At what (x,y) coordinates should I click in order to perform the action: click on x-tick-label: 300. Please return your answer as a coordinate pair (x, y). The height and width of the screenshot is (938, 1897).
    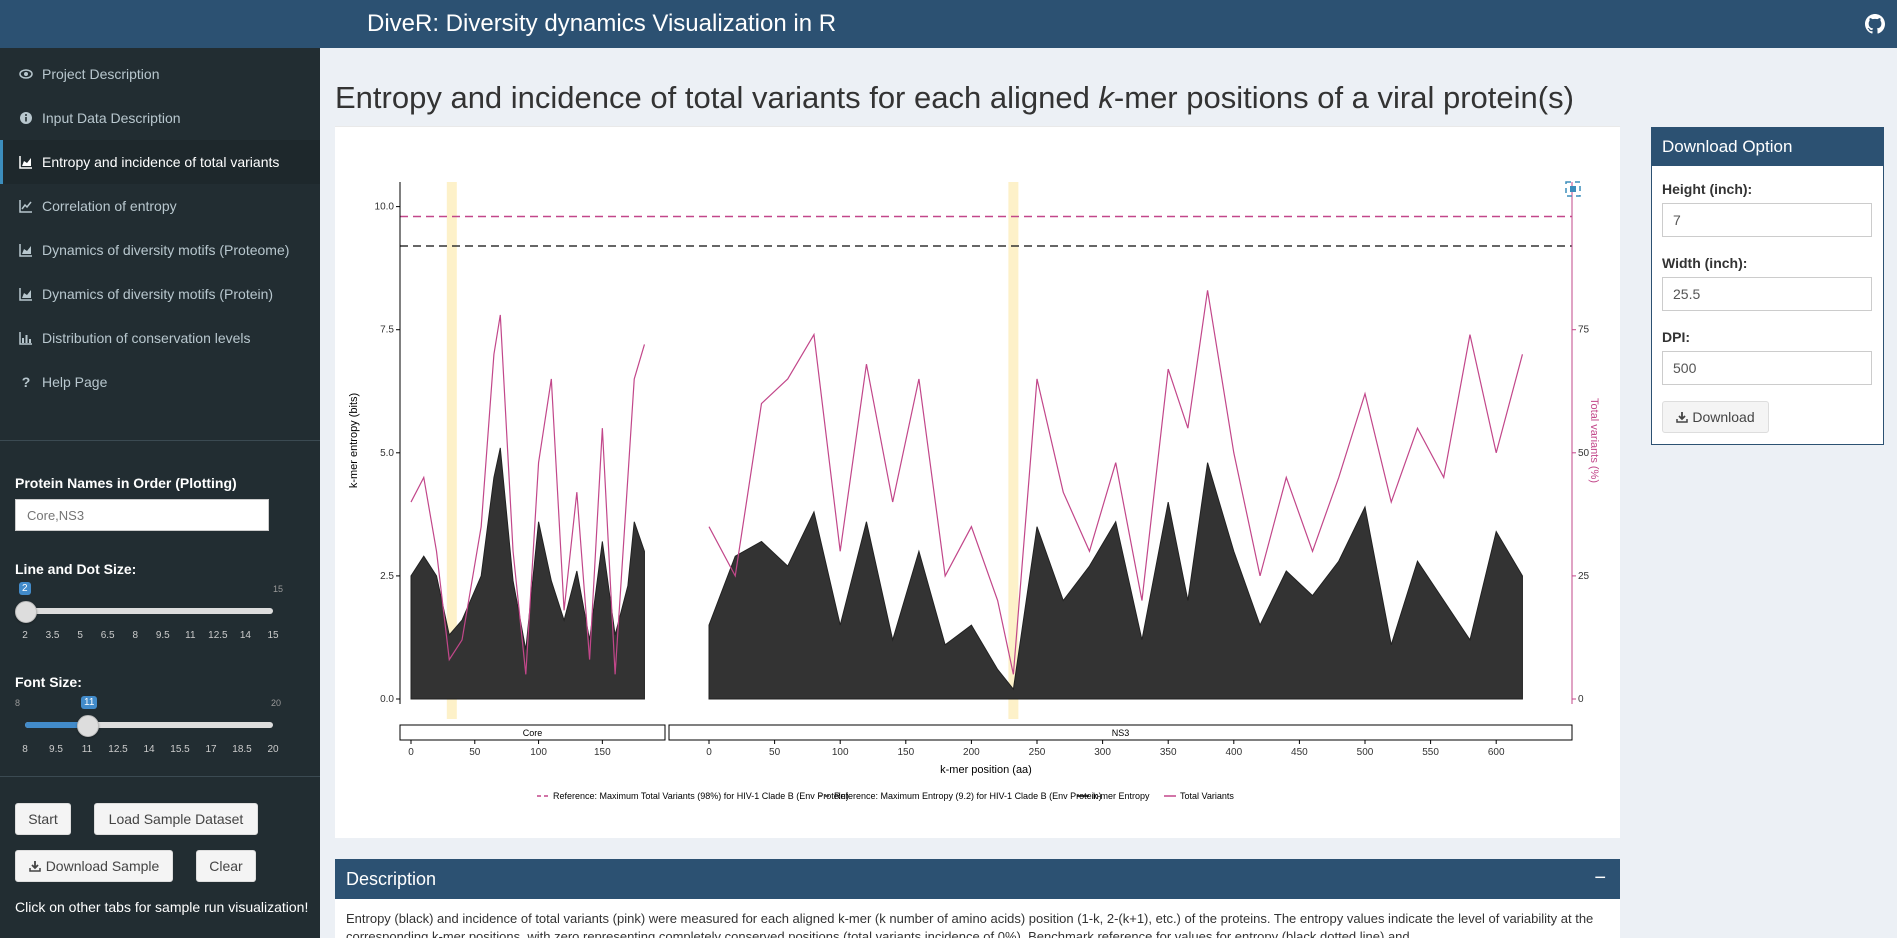
    Looking at the image, I should click on (1102, 752).